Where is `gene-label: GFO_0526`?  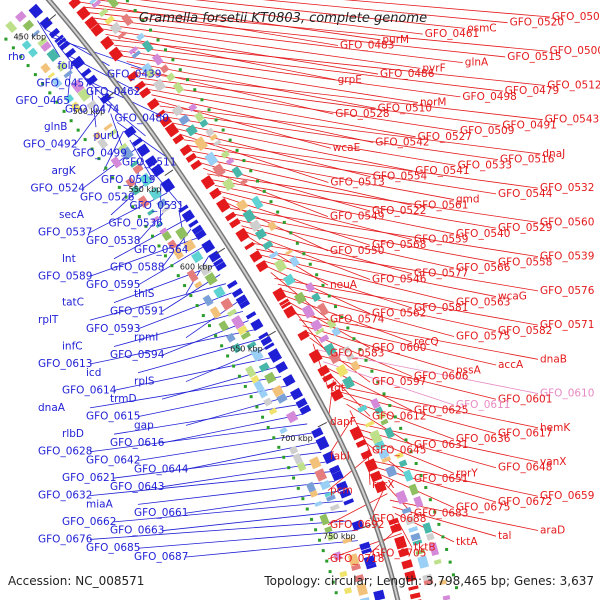
gene-label: GFO_0526 is located at coordinates (107, 197).